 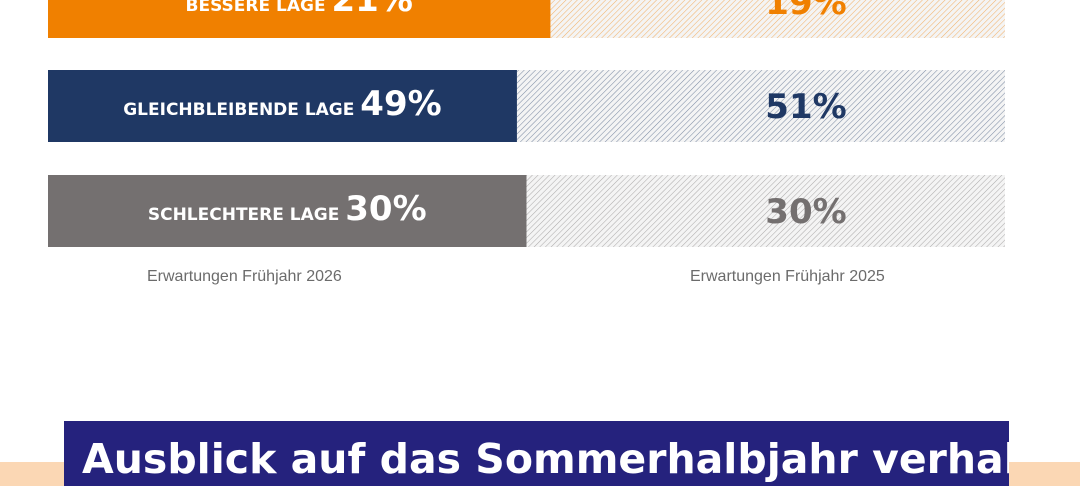 I want to click on caption-2025: Erwartungen Frühjahr 2025, so click(x=787, y=276).